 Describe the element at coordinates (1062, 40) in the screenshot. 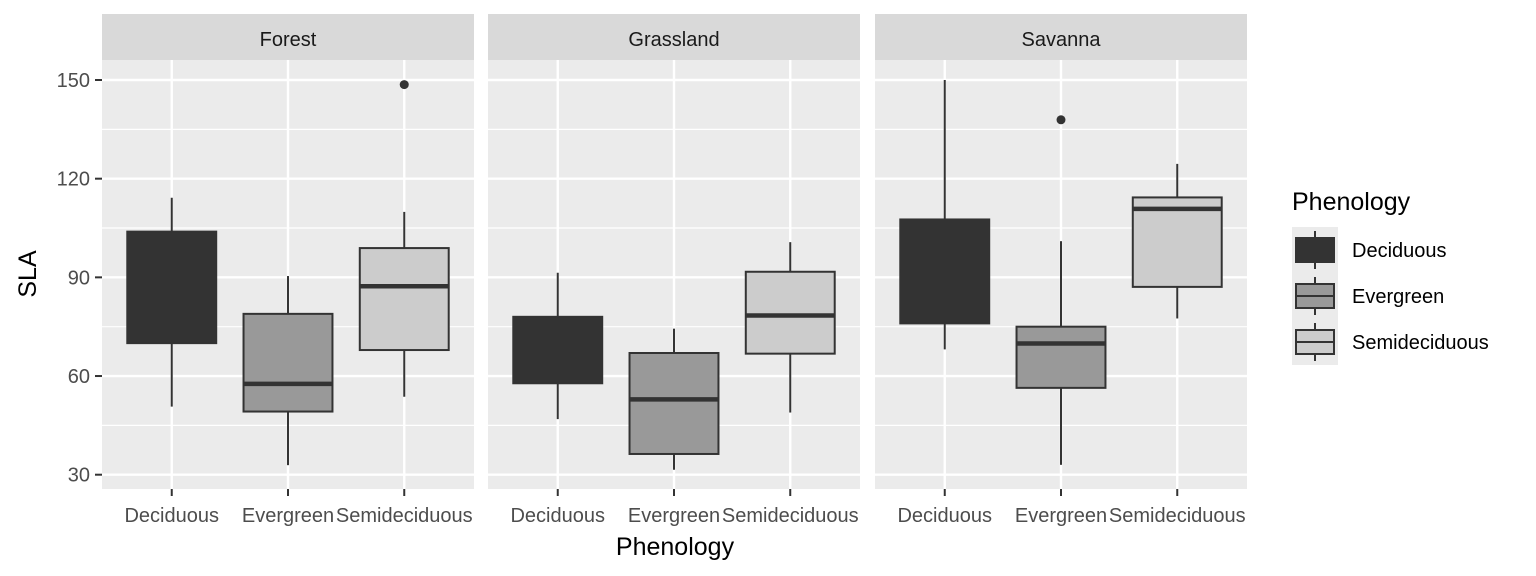

I see `facet-strip-label: Savanna` at that location.